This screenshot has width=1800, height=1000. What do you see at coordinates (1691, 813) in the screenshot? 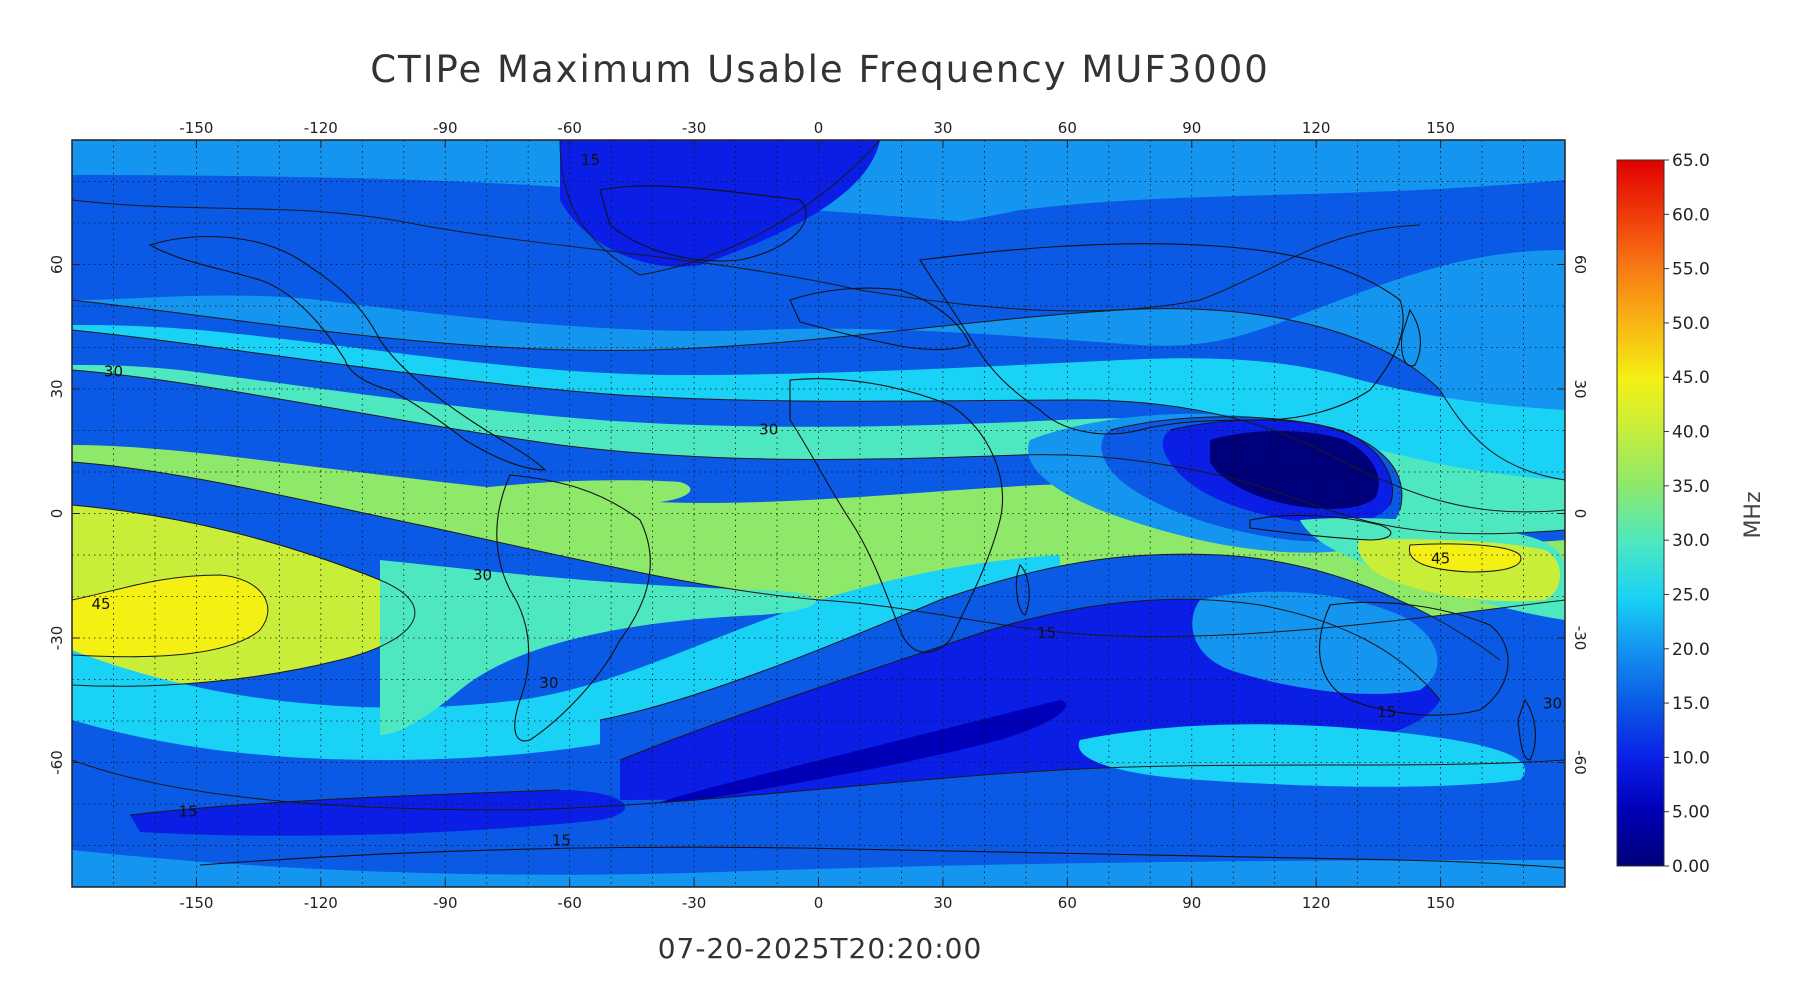
I see `colorbar-tick-label: 5.00` at bounding box center [1691, 813].